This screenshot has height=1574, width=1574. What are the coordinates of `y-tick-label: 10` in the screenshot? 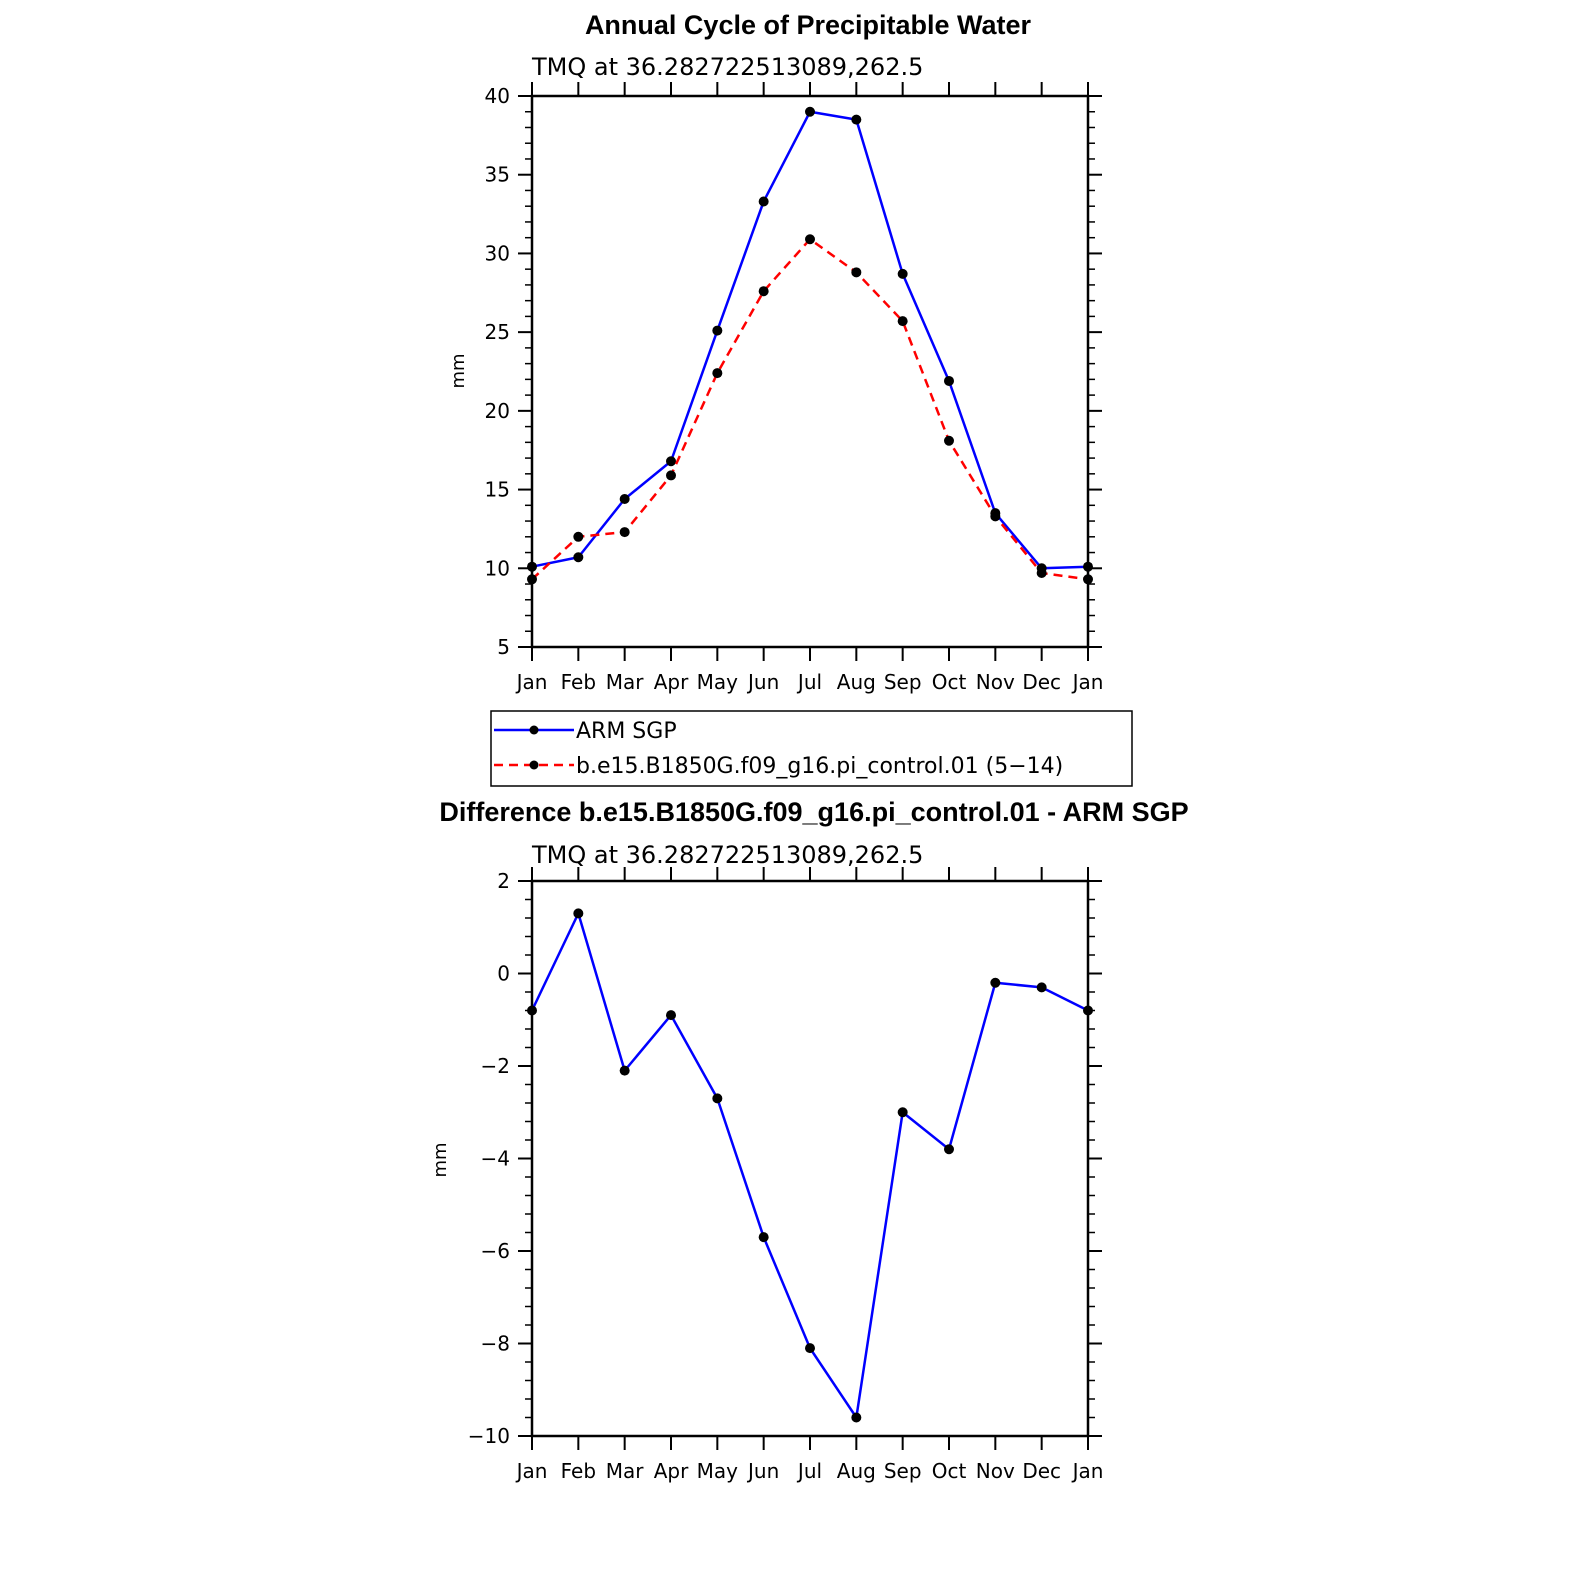 It's located at (497, 568).